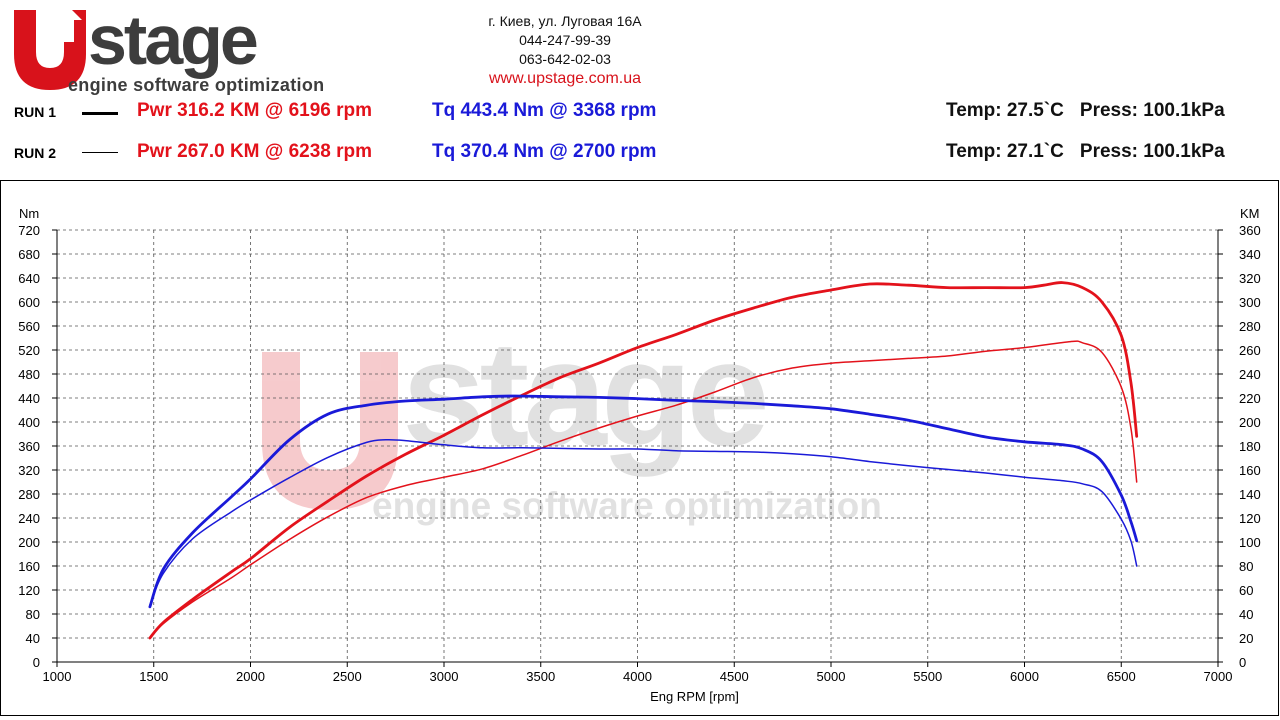 This screenshot has width=1280, height=720. Describe the element at coordinates (1250, 398) in the screenshot. I see `y-right-tick-label: 220` at that location.